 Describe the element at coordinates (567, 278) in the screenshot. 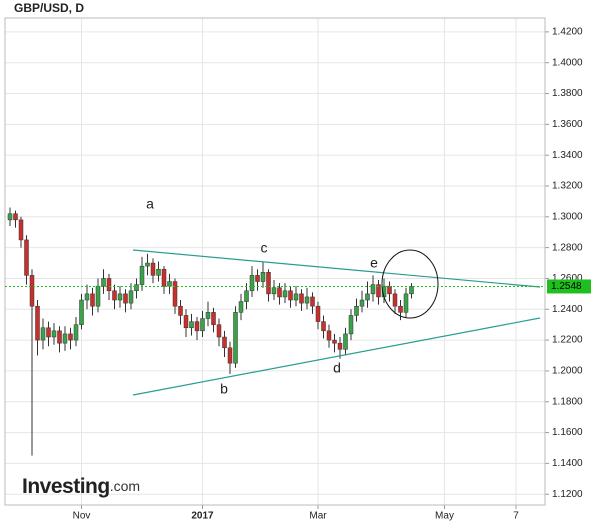

I see `y-tick-label: 1.2600` at that location.